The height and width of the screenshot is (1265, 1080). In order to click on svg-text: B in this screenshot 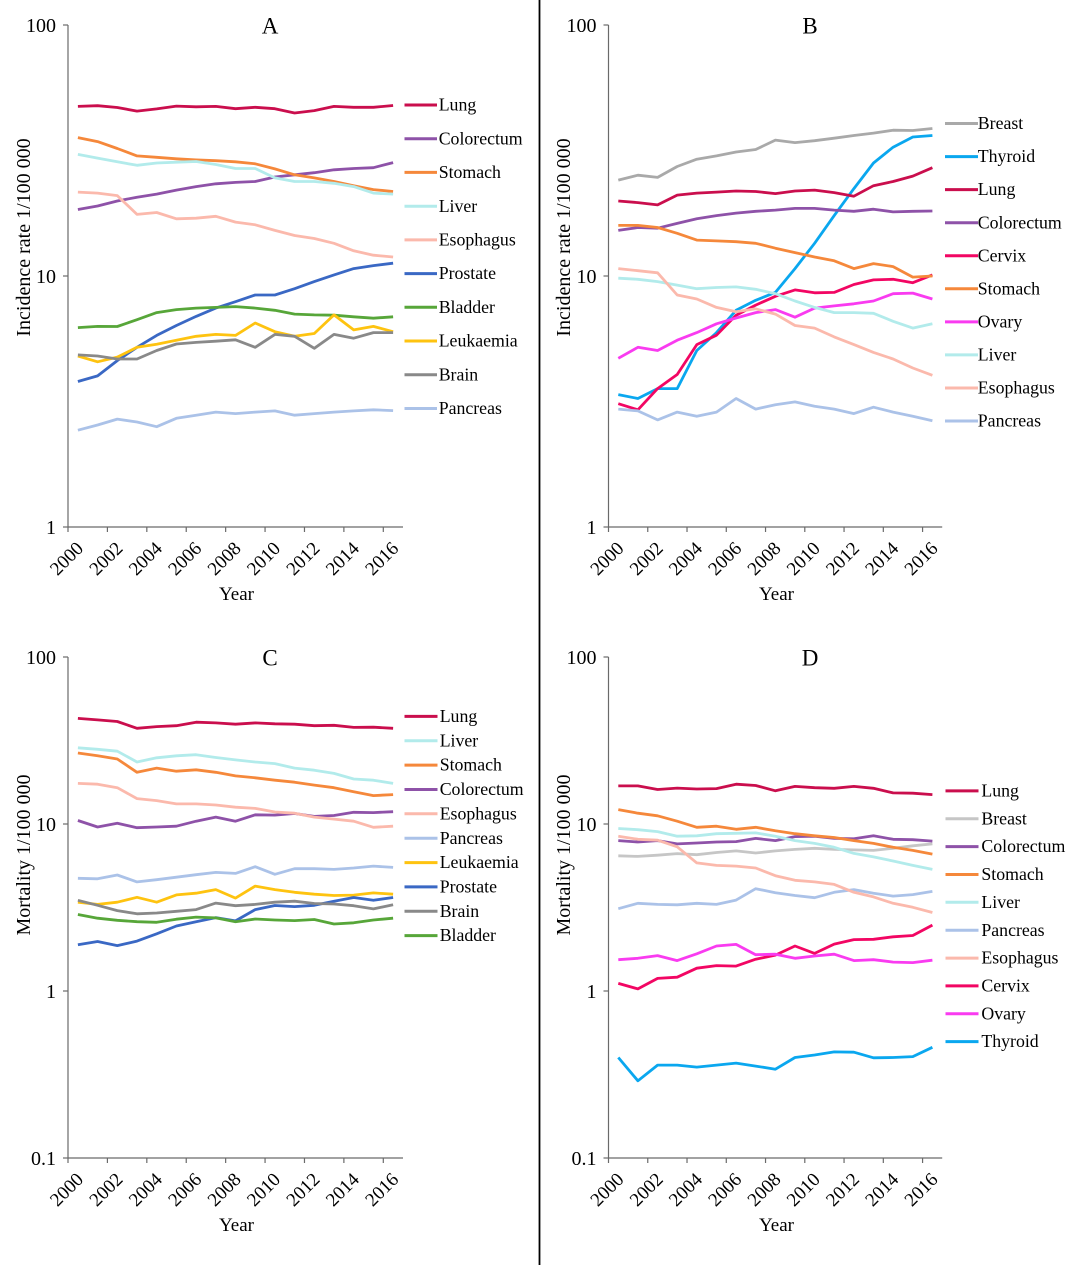, I will do `click(809, 25)`.